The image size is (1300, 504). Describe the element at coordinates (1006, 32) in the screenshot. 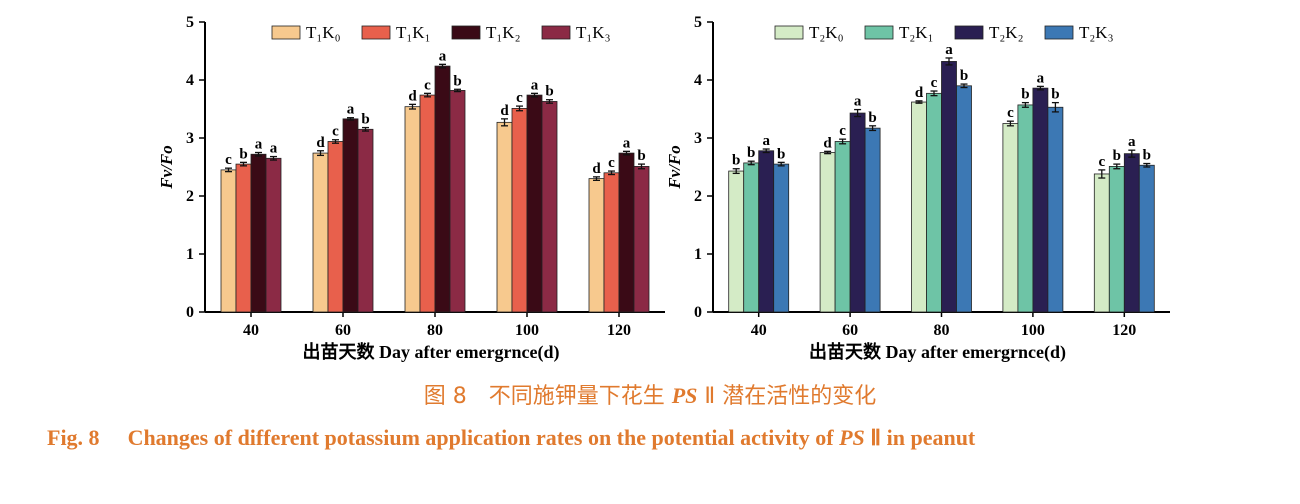

I see `legend-label: T₂K₂` at that location.